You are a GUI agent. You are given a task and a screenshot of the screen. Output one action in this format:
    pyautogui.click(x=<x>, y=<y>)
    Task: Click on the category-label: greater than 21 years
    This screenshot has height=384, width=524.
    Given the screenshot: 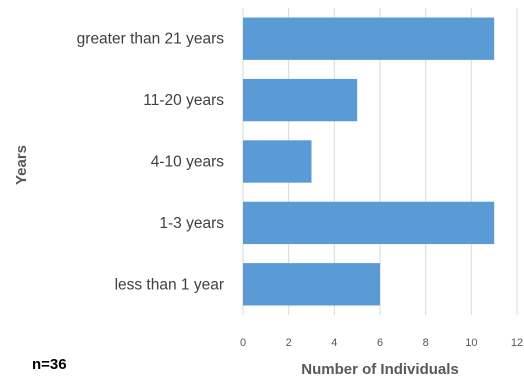 What is the action you would take?
    pyautogui.click(x=151, y=39)
    